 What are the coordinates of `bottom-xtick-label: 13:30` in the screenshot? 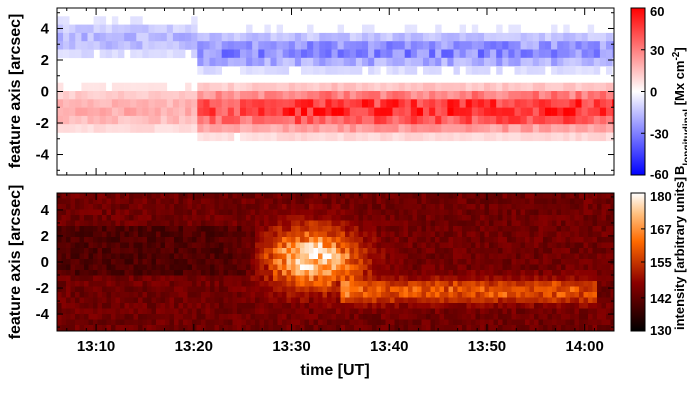 It's located at (291, 346).